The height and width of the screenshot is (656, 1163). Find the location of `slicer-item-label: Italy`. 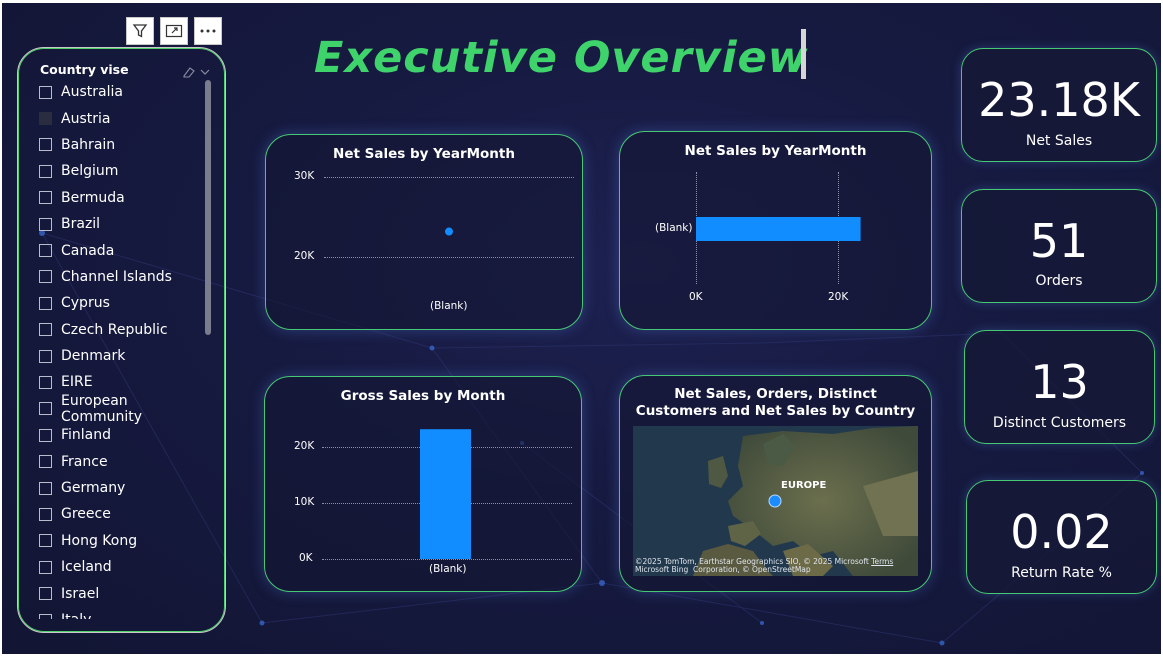

slicer-item-label: Italy is located at coordinates (76, 615).